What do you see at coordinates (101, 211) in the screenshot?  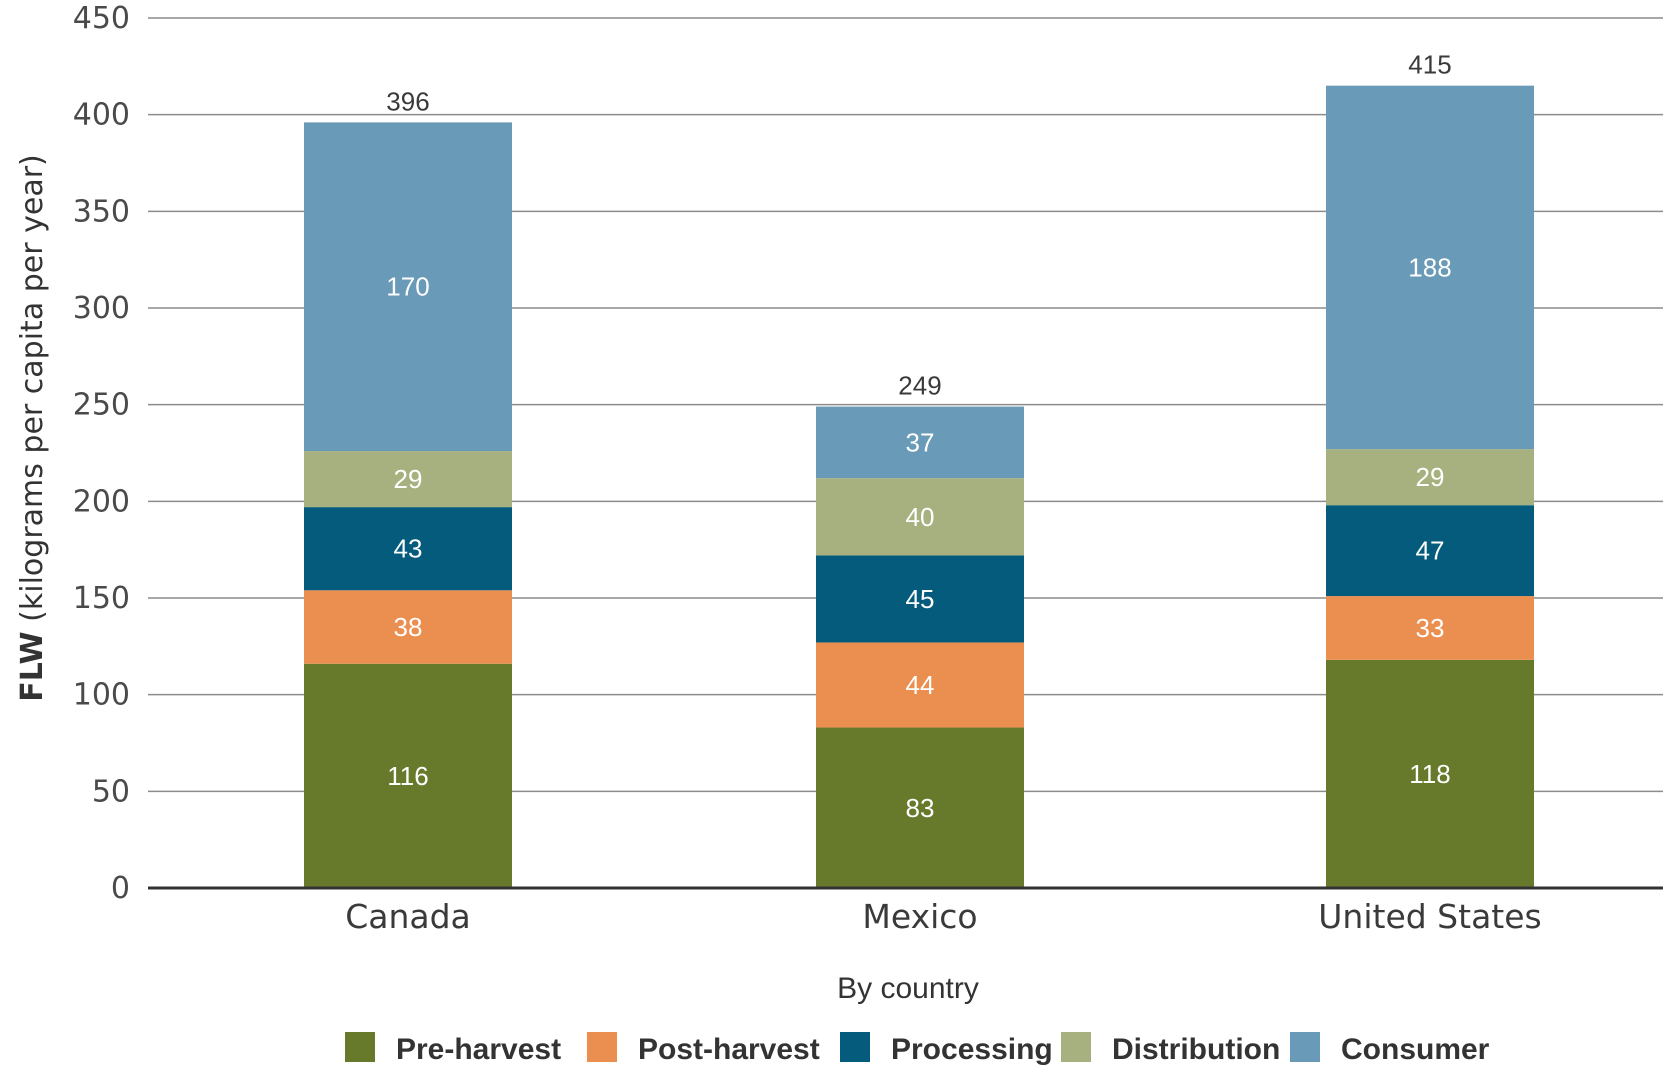 I see `y-tick-label: 350` at bounding box center [101, 211].